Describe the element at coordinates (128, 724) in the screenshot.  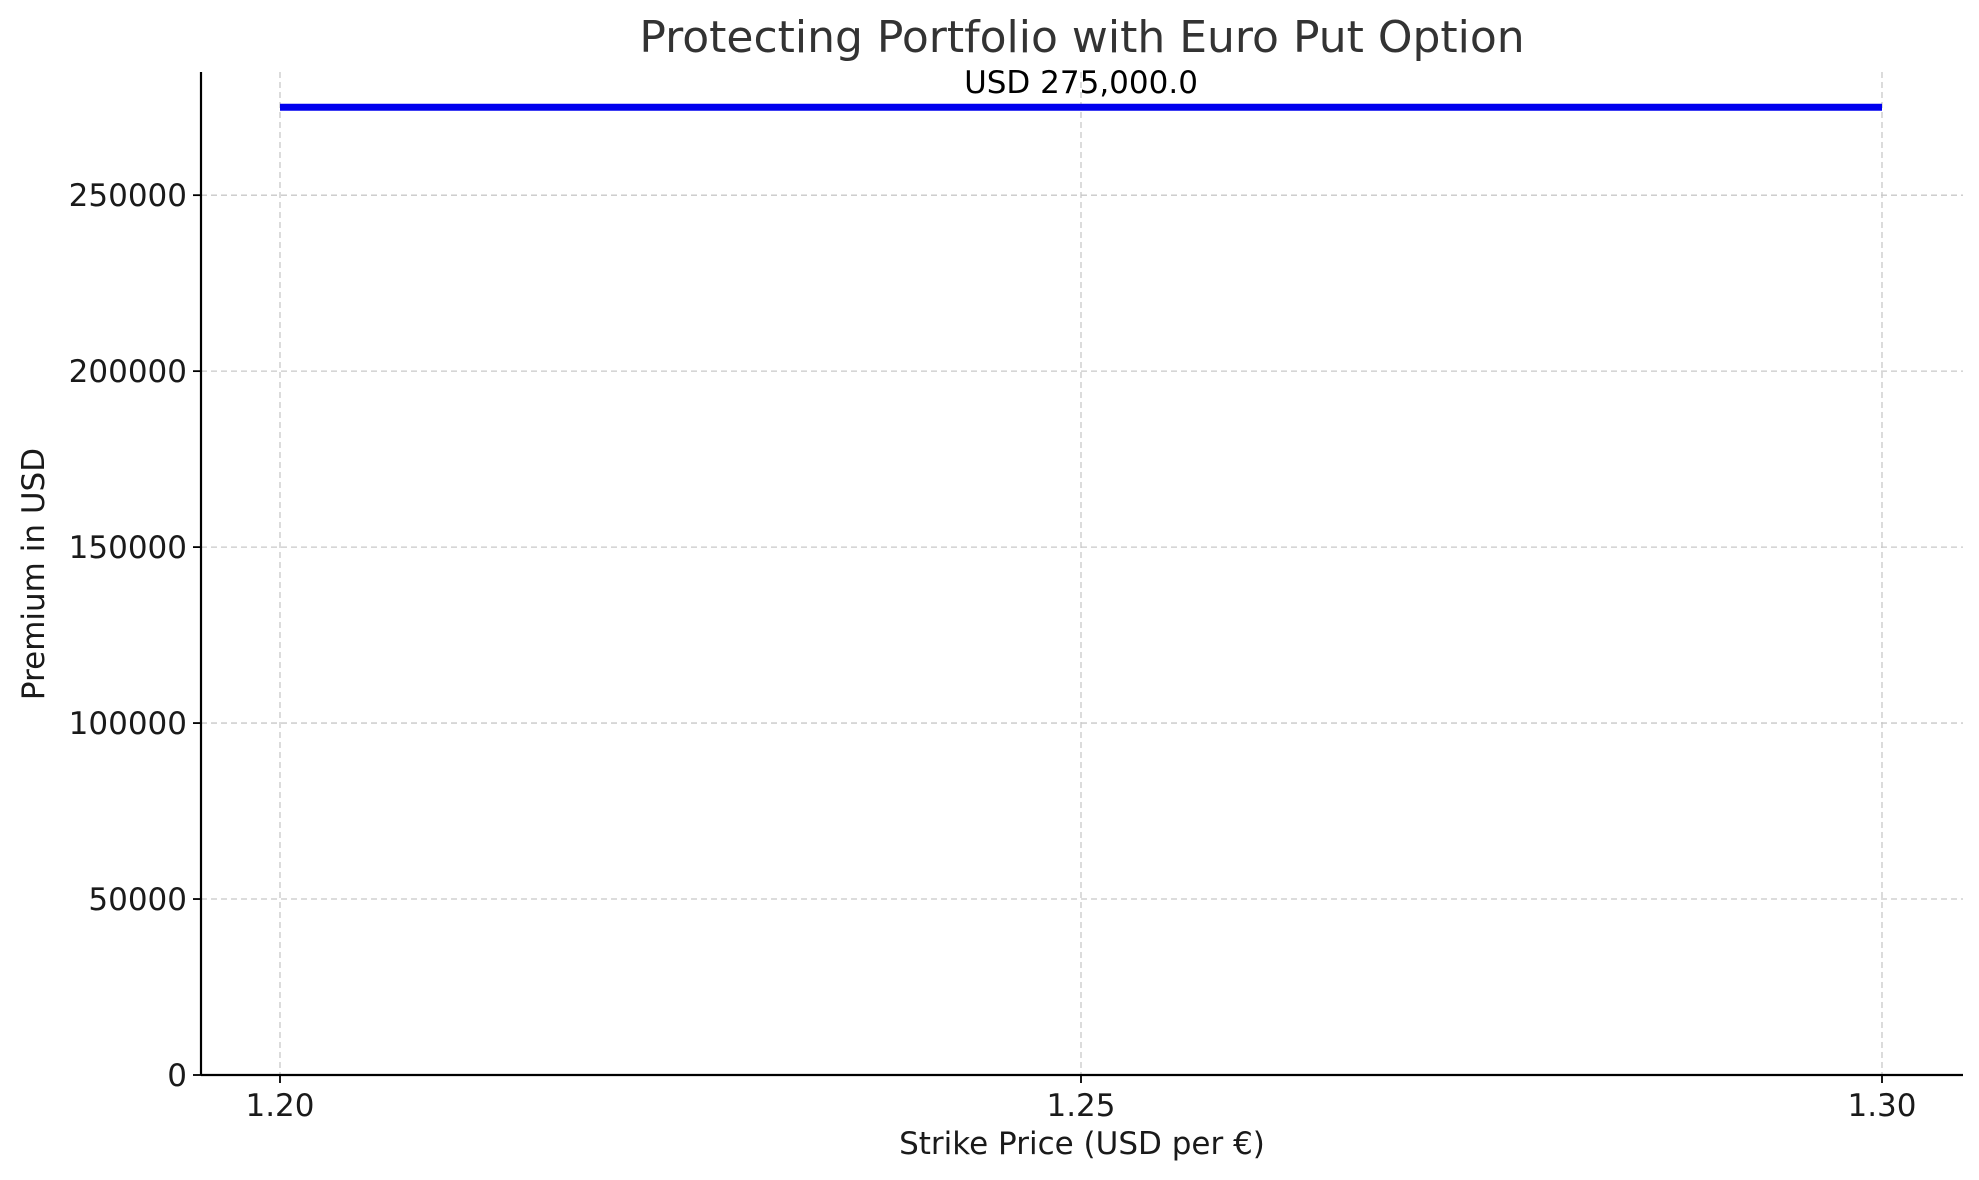
I see `y-tick-label: 100000` at that location.